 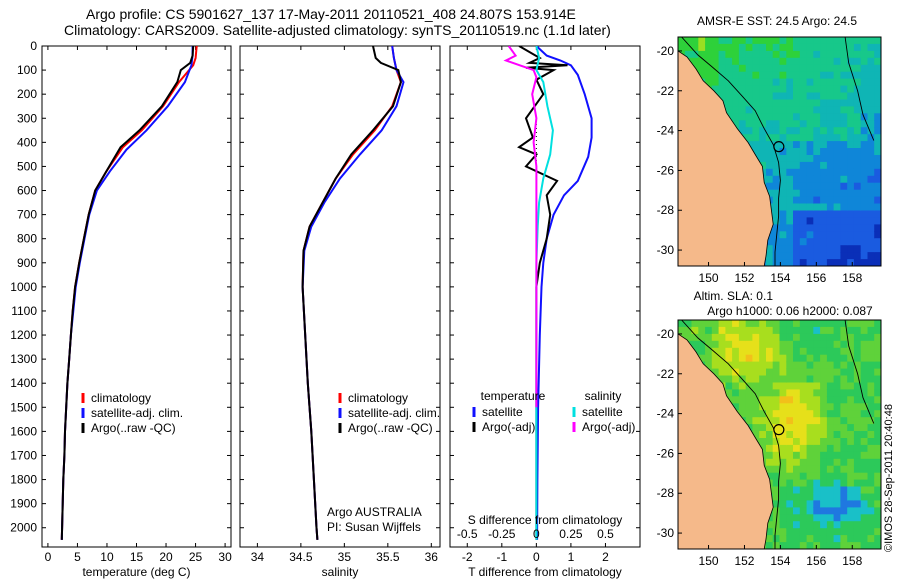 What do you see at coordinates (536, 534) in the screenshot?
I see `difference-x2tick-label: 0` at bounding box center [536, 534].